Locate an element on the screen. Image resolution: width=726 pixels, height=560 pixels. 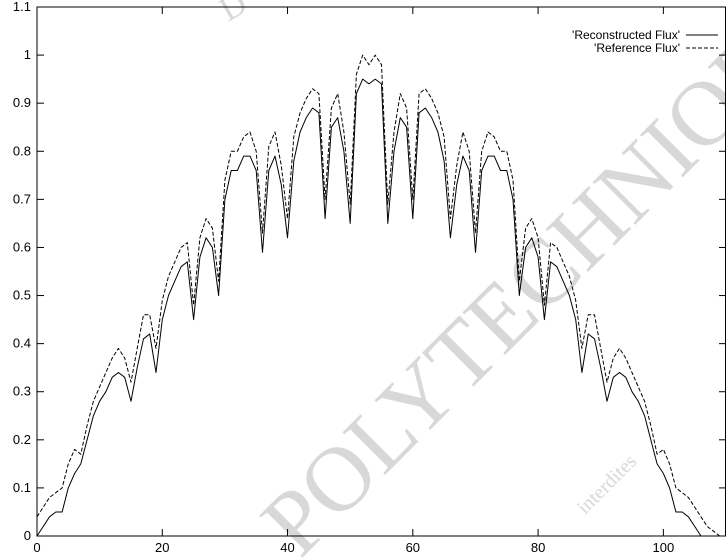
legend-label-0: 'Reconstructed Flux' is located at coordinates (626, 35).